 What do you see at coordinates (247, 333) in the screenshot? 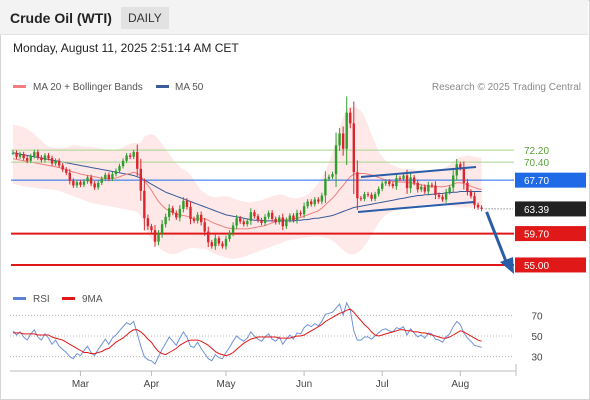
I see `rsi-series-rsi` at bounding box center [247, 333].